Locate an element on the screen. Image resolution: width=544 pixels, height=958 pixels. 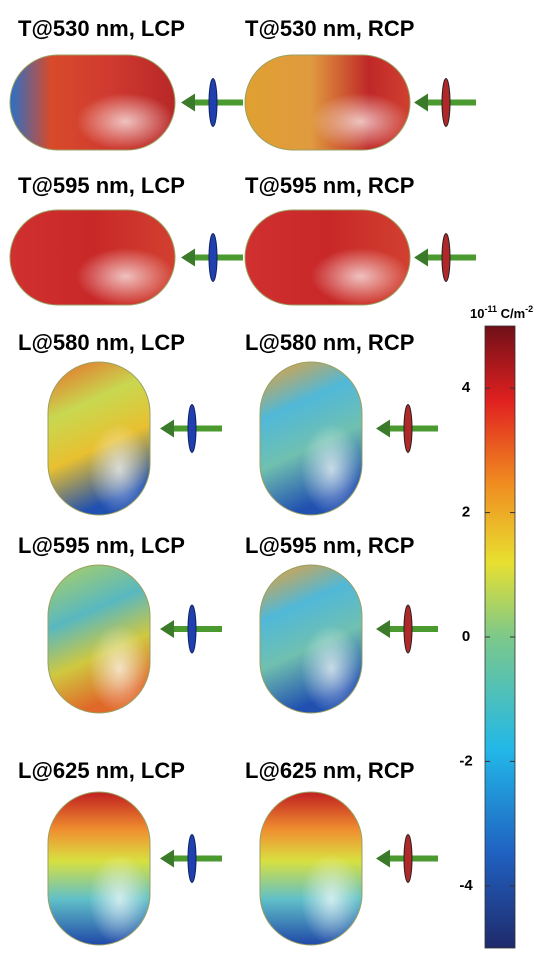
panel-label: L@595 nm, LCP is located at coordinates (101, 545).